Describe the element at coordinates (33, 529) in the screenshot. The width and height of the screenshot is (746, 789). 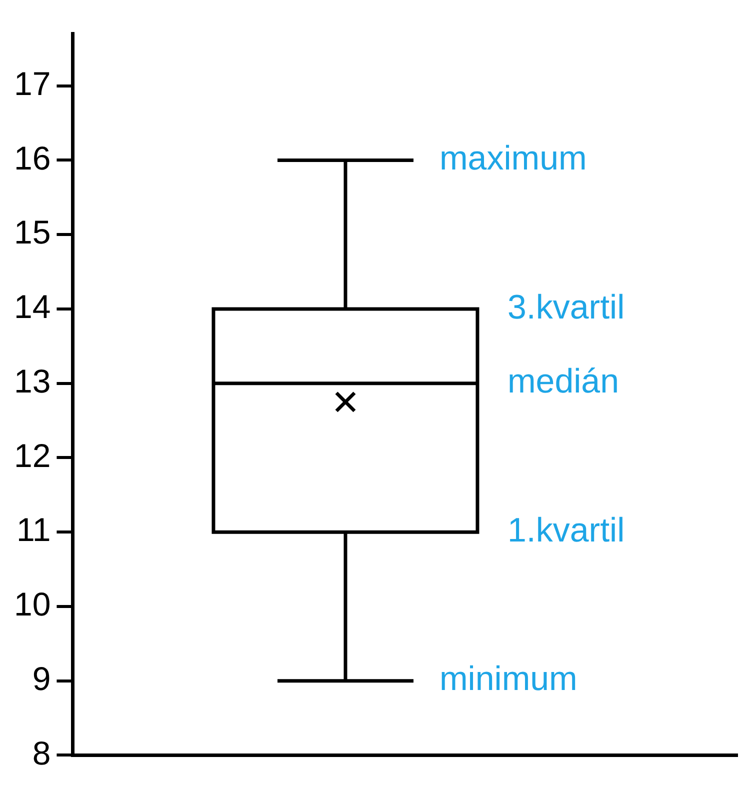
I see `y-tick-label: 11` at that location.